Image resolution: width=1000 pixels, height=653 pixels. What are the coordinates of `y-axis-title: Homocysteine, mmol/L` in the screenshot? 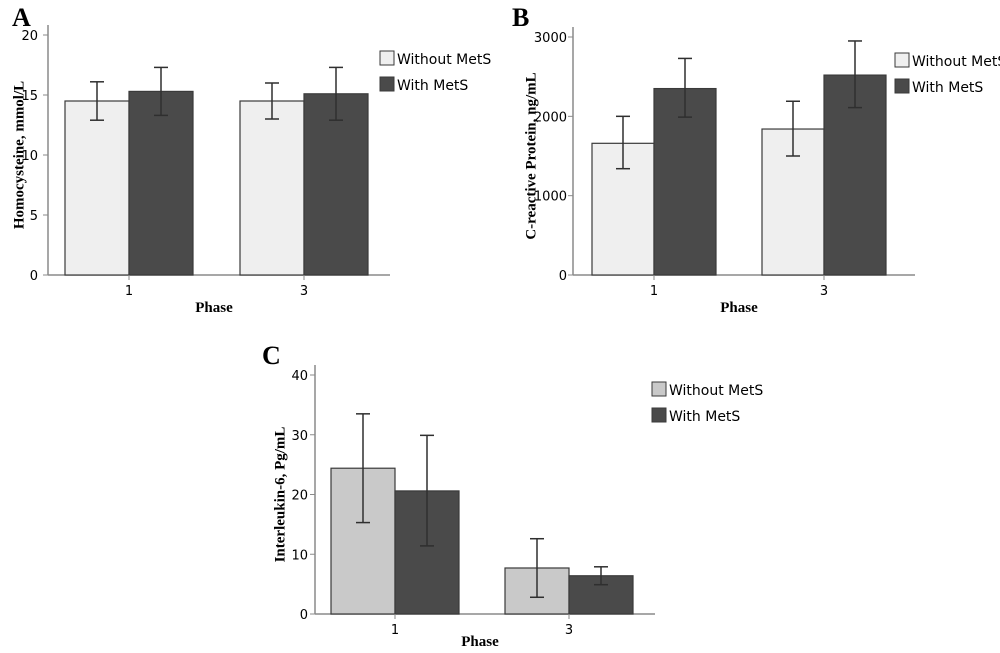 It's located at (20, 155).